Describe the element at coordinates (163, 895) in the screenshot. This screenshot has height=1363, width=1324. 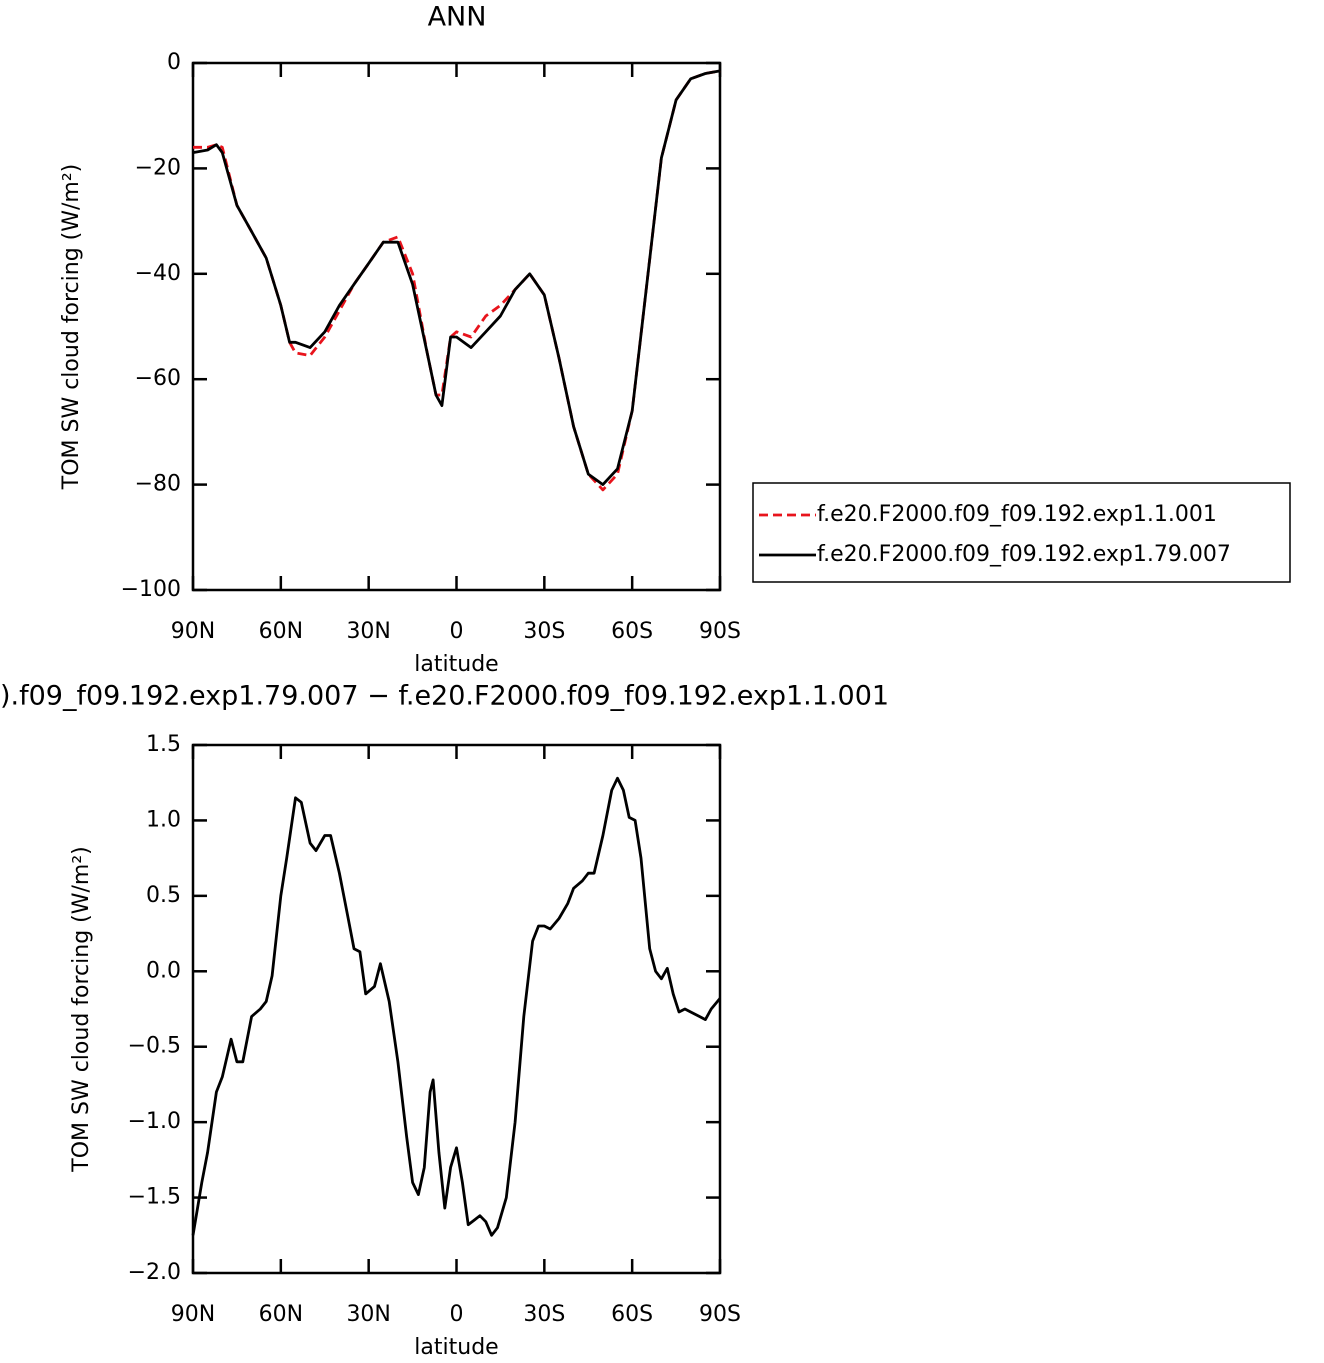
I see `y-tick-label: 0.5` at that location.